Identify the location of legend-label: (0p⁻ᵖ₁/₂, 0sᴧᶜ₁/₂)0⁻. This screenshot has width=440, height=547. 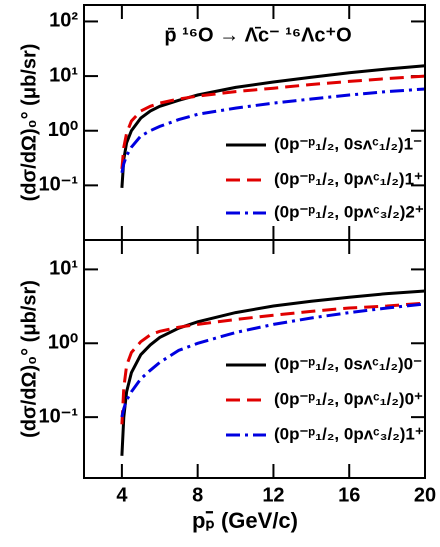
(348, 363).